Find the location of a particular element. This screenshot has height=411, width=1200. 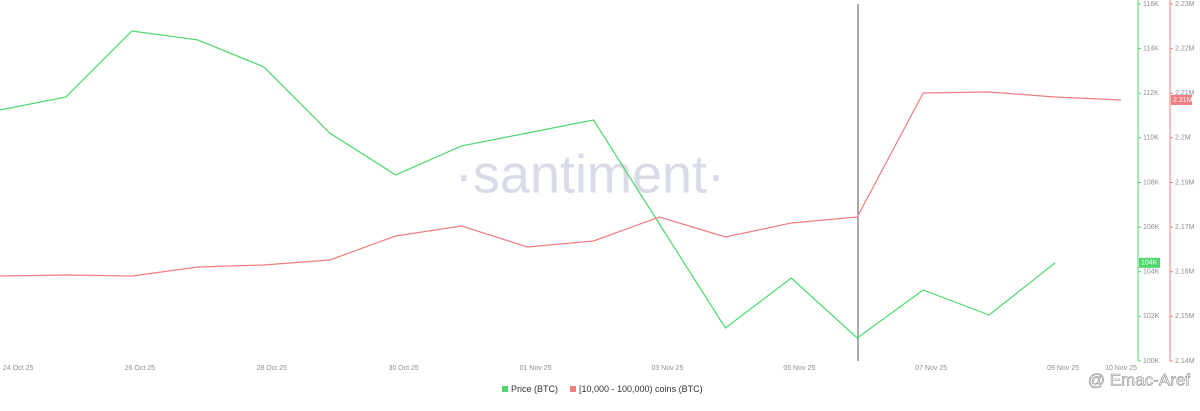

x-tick-label: 03 Nov 25 is located at coordinates (667, 368).